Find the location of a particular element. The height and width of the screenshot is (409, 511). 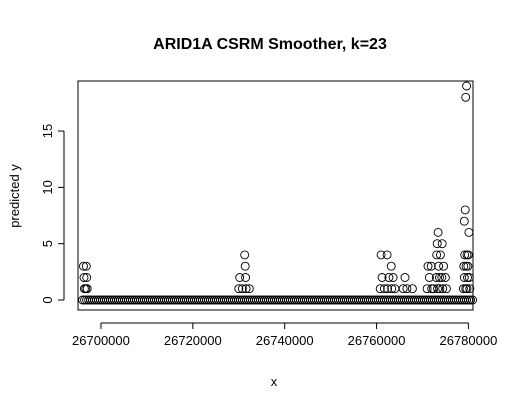

x-axis: 26700000 26720000 26740000 26760000 26780000 is located at coordinates (284, 335).